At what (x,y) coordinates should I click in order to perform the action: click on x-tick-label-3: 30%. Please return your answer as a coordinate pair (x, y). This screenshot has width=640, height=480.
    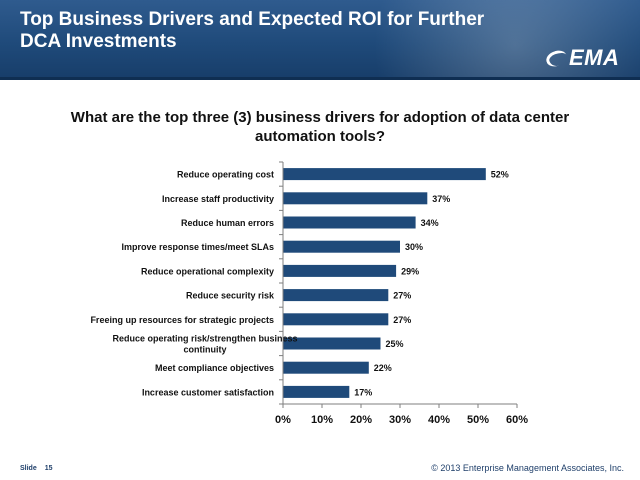
    Looking at the image, I should click on (400, 420).